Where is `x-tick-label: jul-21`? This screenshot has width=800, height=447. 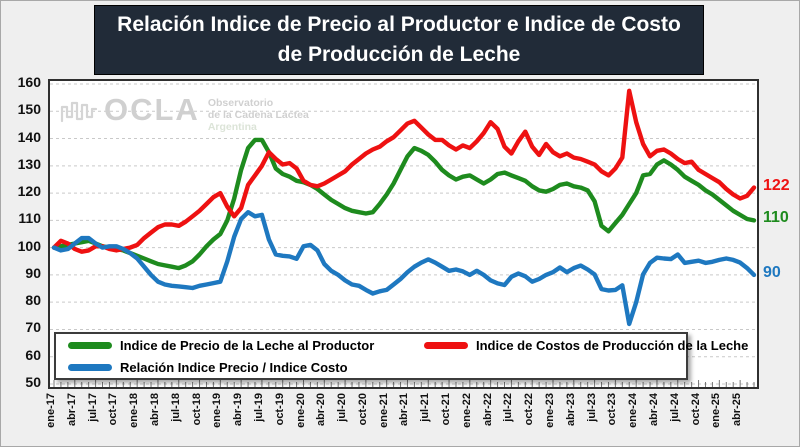 x-tick-label: jul-21 is located at coordinates (425, 407).